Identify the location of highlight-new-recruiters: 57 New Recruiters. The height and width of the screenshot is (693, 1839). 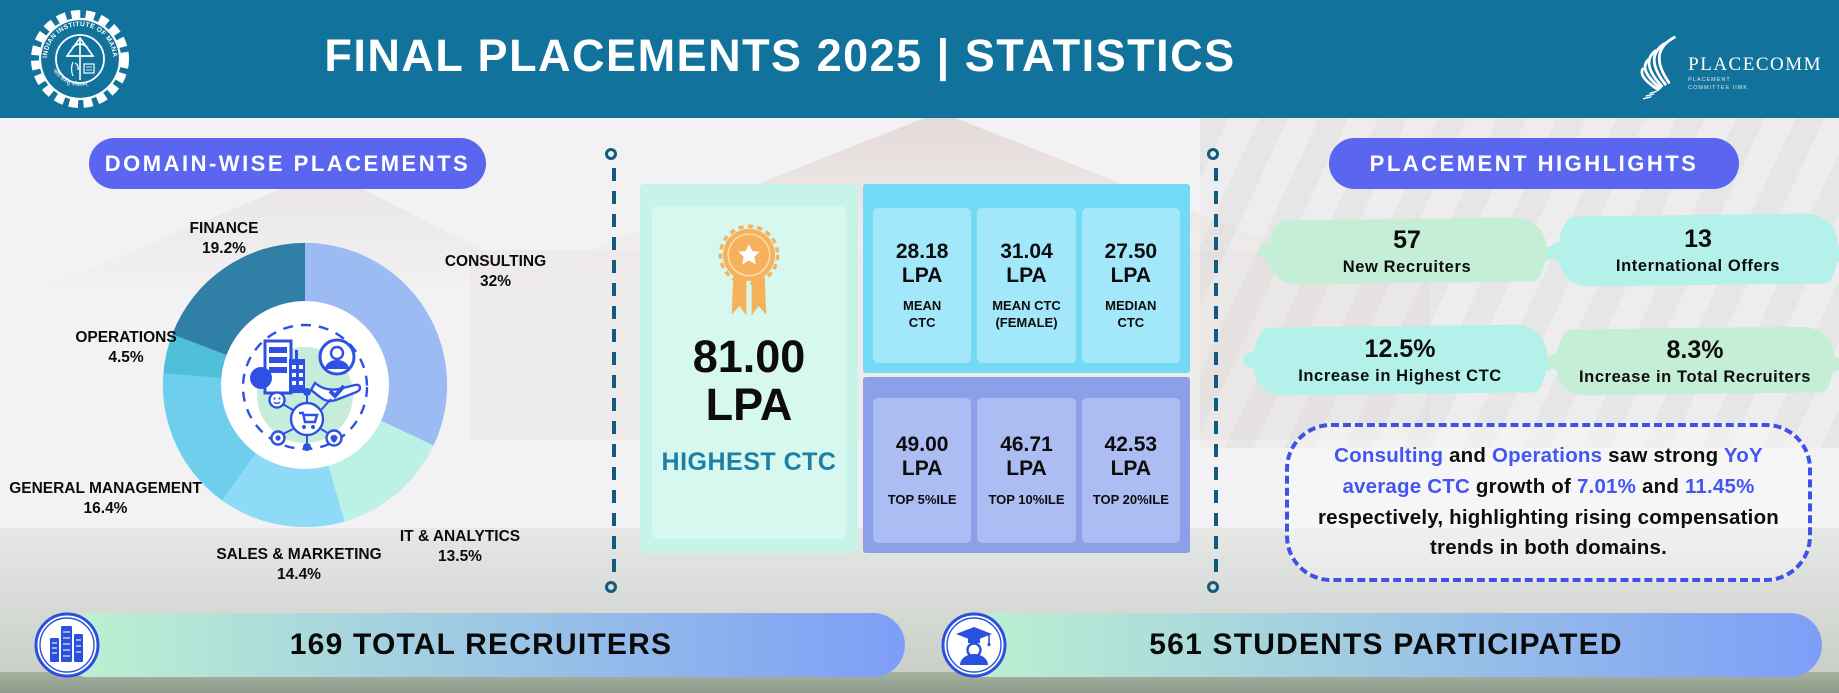
(1407, 251).